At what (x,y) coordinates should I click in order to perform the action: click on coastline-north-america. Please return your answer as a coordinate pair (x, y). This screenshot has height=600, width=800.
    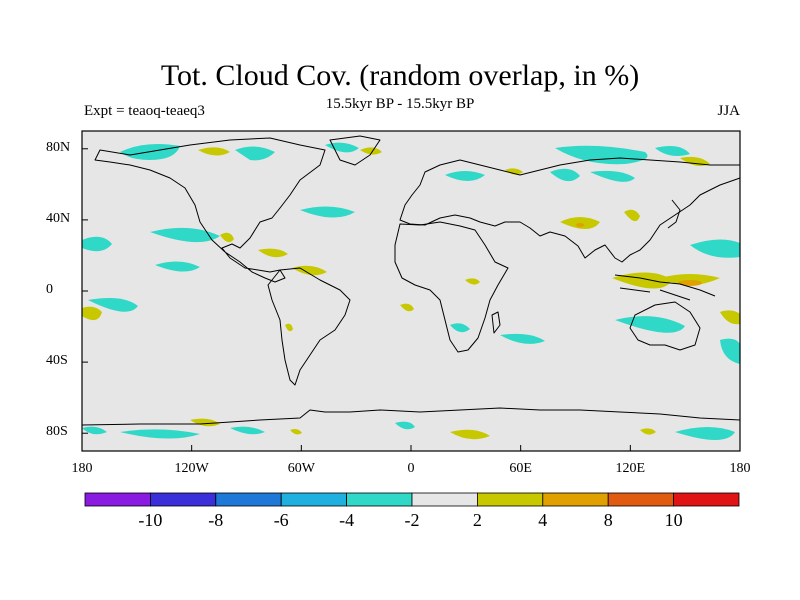
    Looking at the image, I should click on (210, 210).